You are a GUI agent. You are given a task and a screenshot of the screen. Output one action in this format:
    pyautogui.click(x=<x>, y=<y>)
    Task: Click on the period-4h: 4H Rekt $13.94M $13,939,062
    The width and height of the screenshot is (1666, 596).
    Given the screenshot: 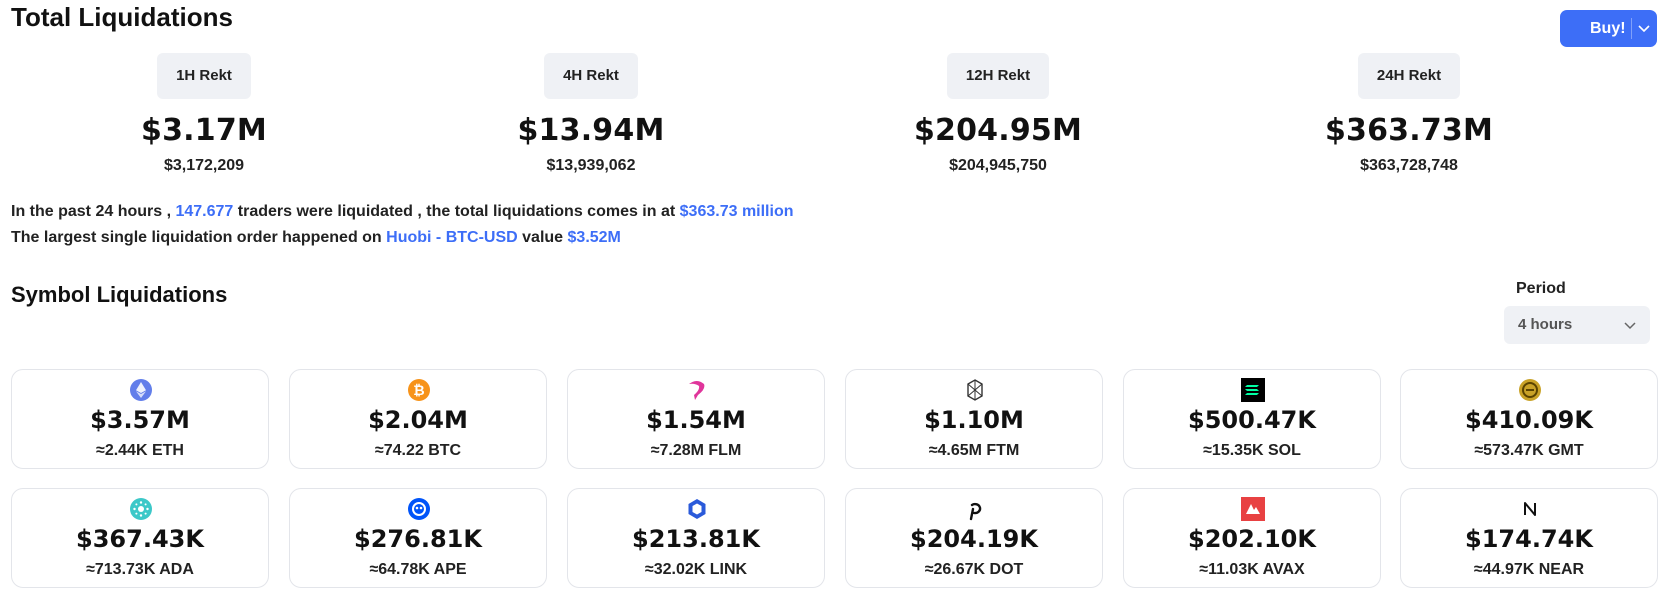 What is the action you would take?
    pyautogui.click(x=591, y=114)
    